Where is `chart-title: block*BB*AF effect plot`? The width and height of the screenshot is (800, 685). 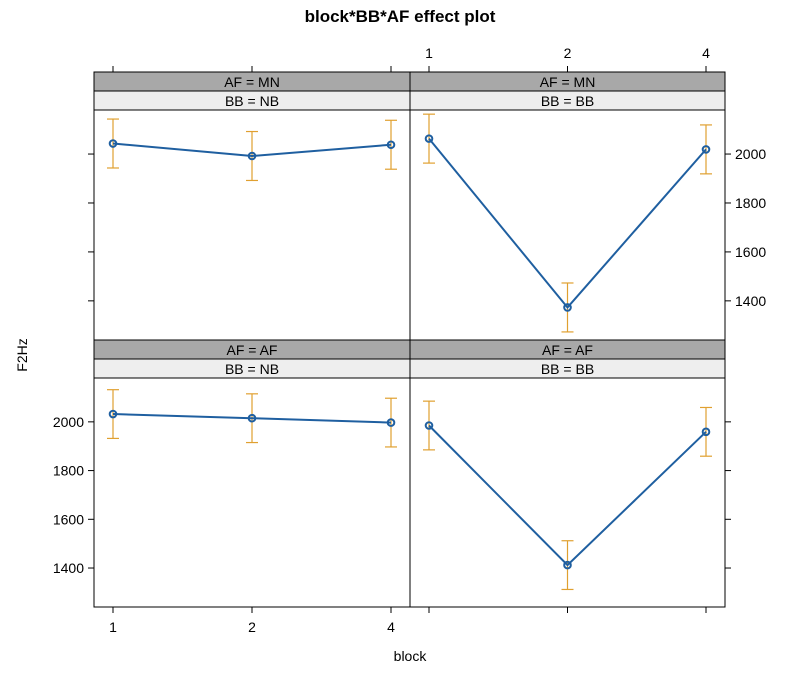
chart-title: block*BB*AF effect plot is located at coordinates (400, 16).